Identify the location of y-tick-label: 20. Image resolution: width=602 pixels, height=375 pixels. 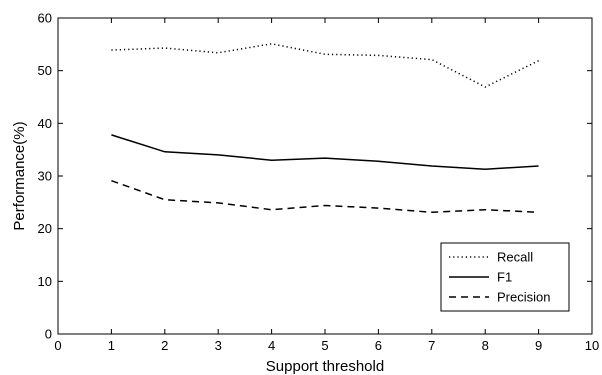
(45, 228).